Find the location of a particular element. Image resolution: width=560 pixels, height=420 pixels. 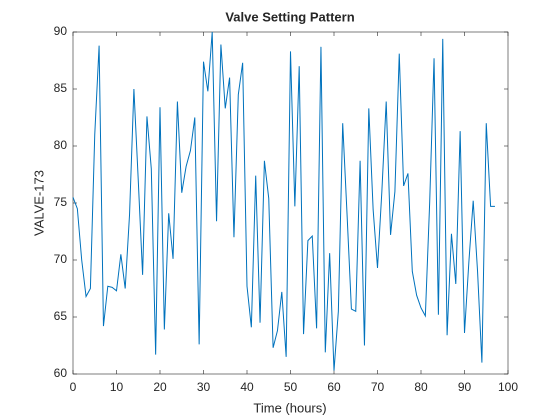

x-tick-label: 90 is located at coordinates (465, 387).